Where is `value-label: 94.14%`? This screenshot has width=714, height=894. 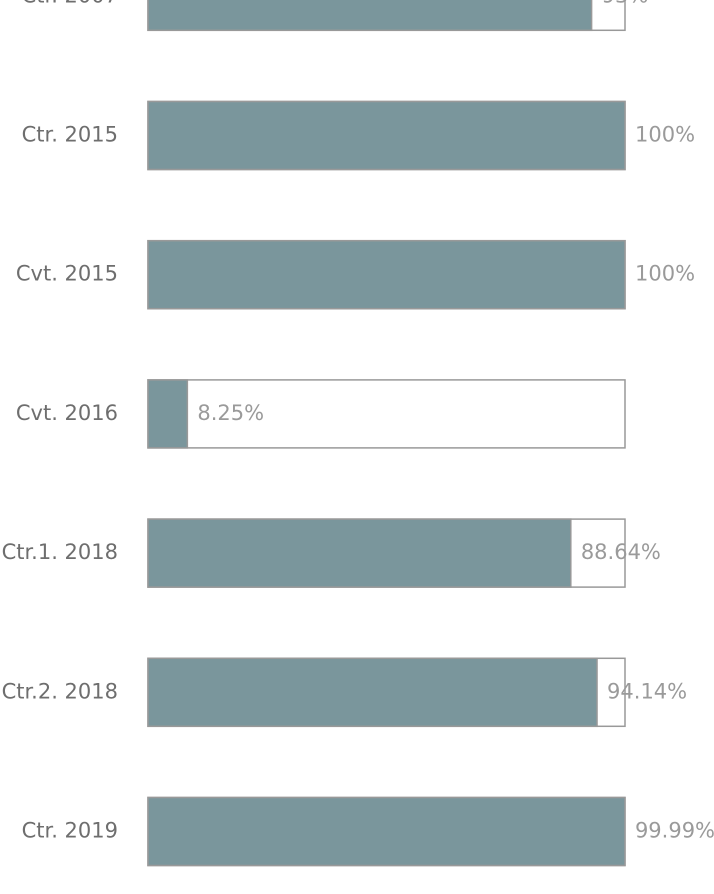
value-label: 94.14% is located at coordinates (647, 691).